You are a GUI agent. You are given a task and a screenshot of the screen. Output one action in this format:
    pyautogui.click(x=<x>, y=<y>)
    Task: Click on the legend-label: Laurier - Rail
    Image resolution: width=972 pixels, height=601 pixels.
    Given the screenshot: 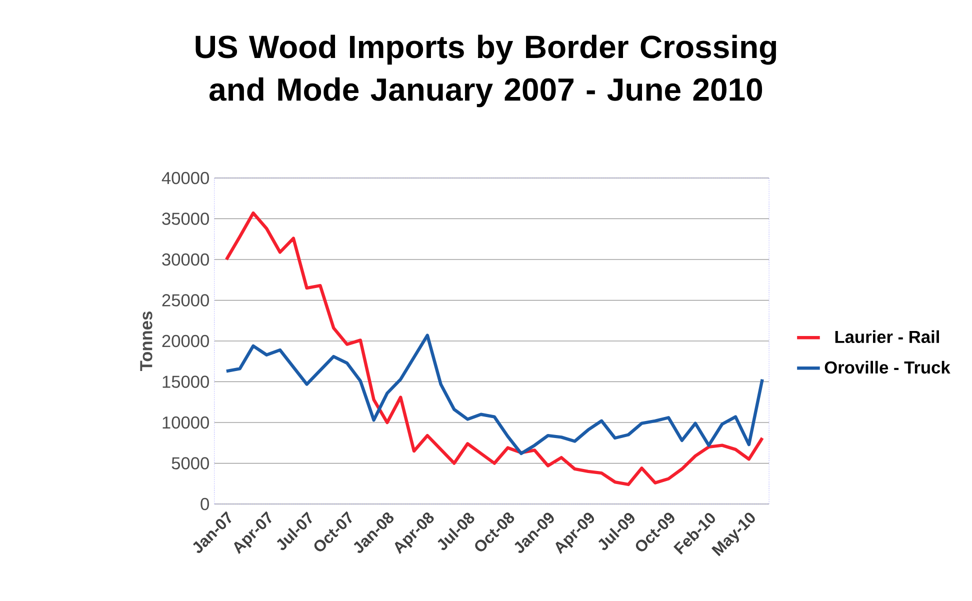 What is the action you would take?
    pyautogui.click(x=887, y=337)
    